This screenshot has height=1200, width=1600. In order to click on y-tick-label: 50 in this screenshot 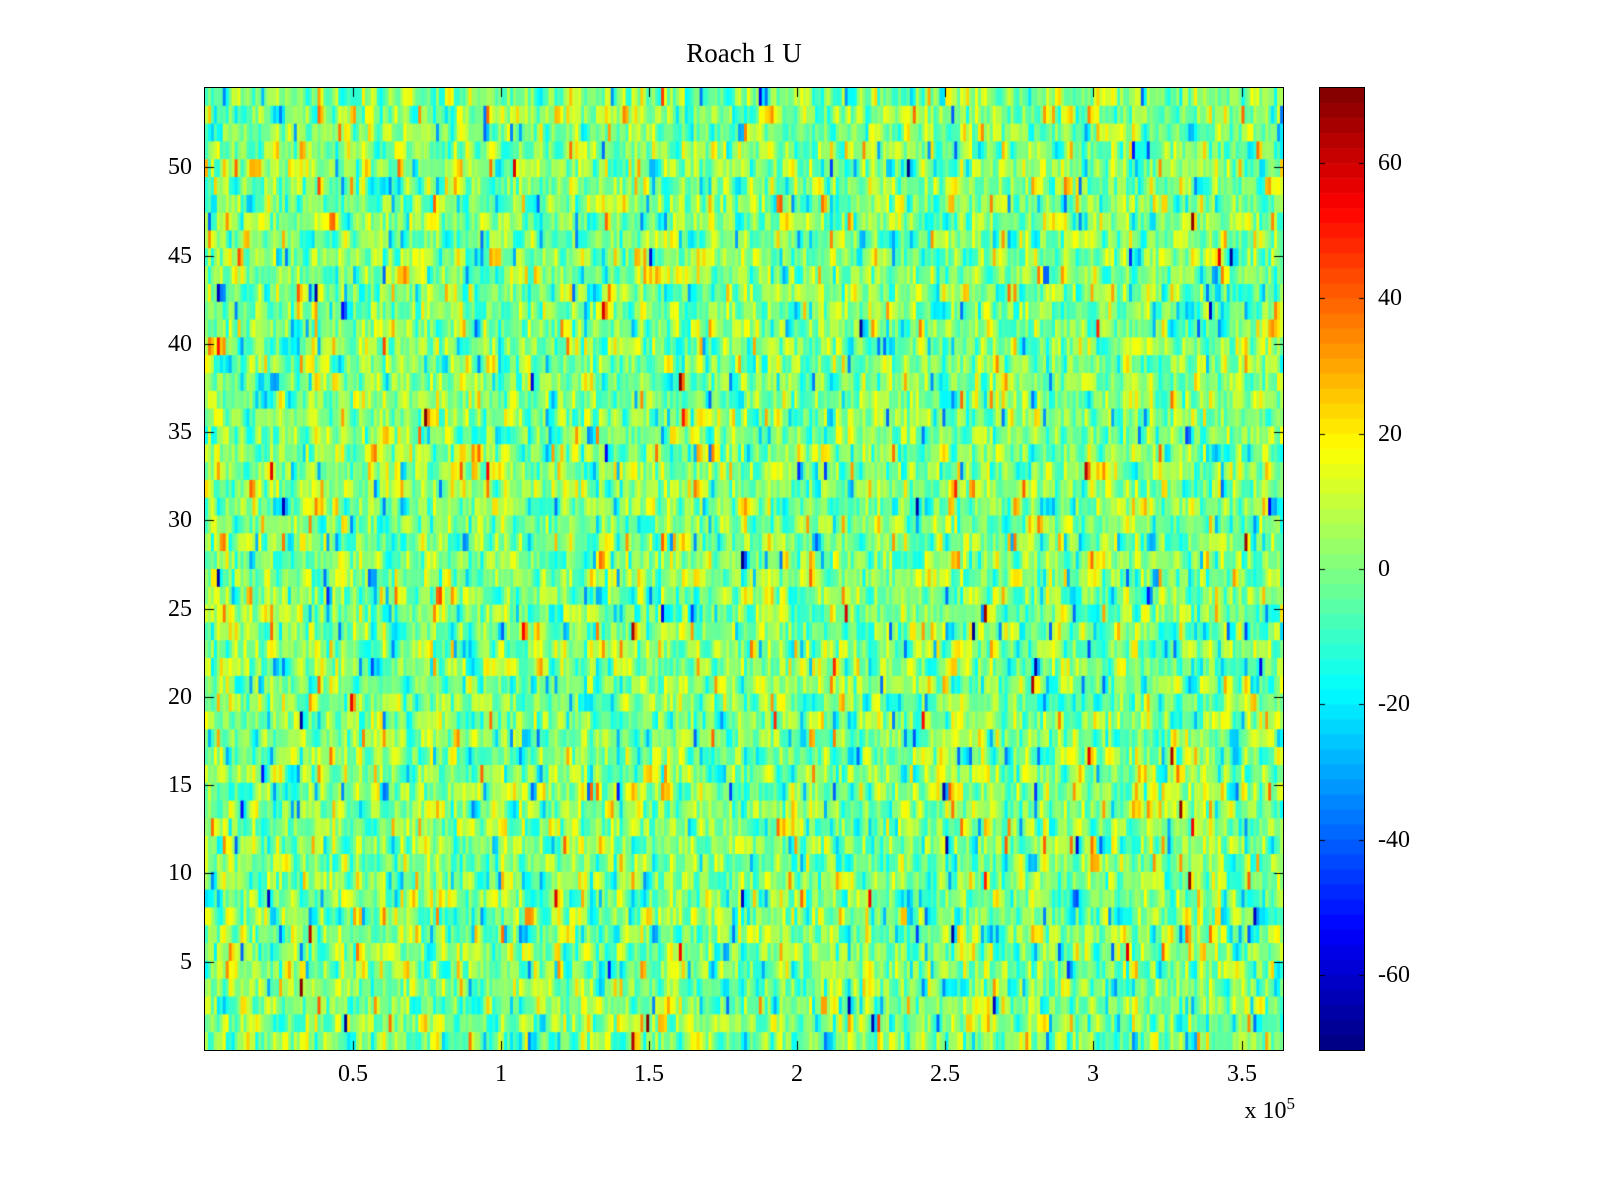, I will do `click(180, 167)`.